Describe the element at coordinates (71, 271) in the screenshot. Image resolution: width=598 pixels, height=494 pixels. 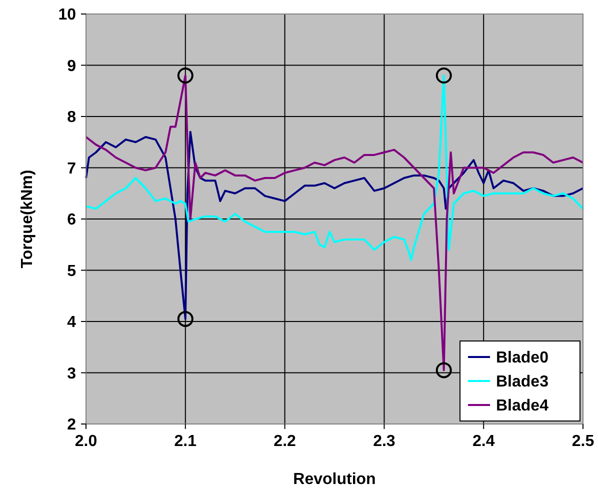
I see `y-tick-label: 5` at that location.